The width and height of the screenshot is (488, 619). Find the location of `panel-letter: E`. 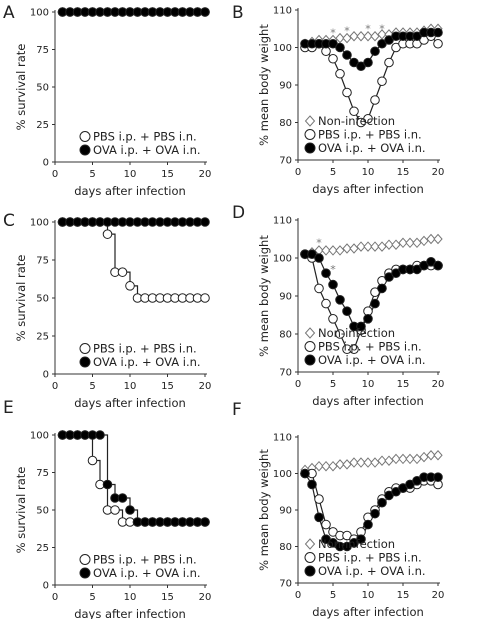

panel-letter: E is located at coordinates (8, 408).